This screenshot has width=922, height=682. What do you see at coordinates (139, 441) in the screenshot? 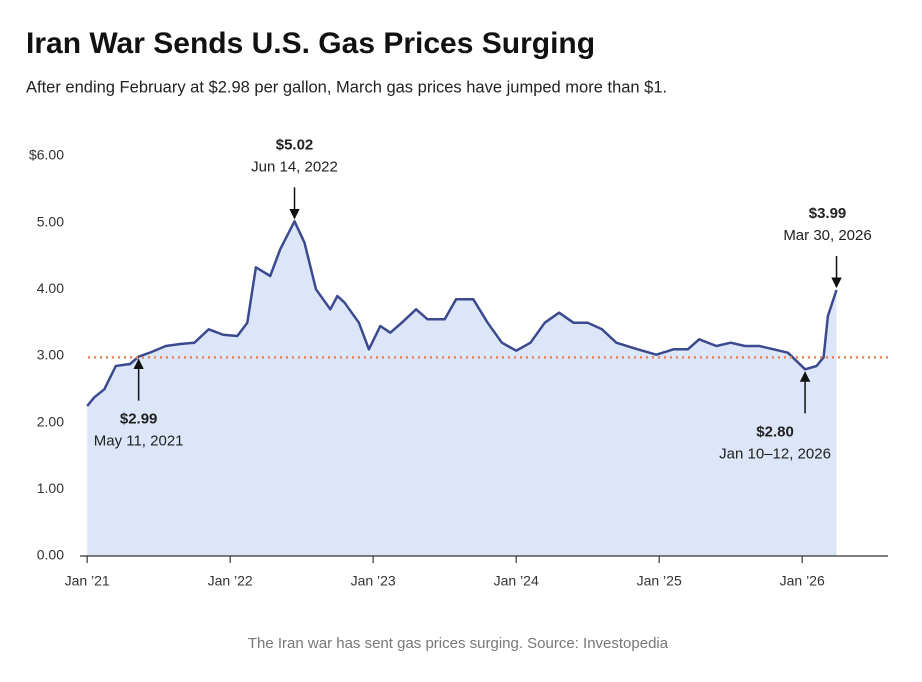
I see `annotation-date: May 11, 2021` at bounding box center [139, 441].